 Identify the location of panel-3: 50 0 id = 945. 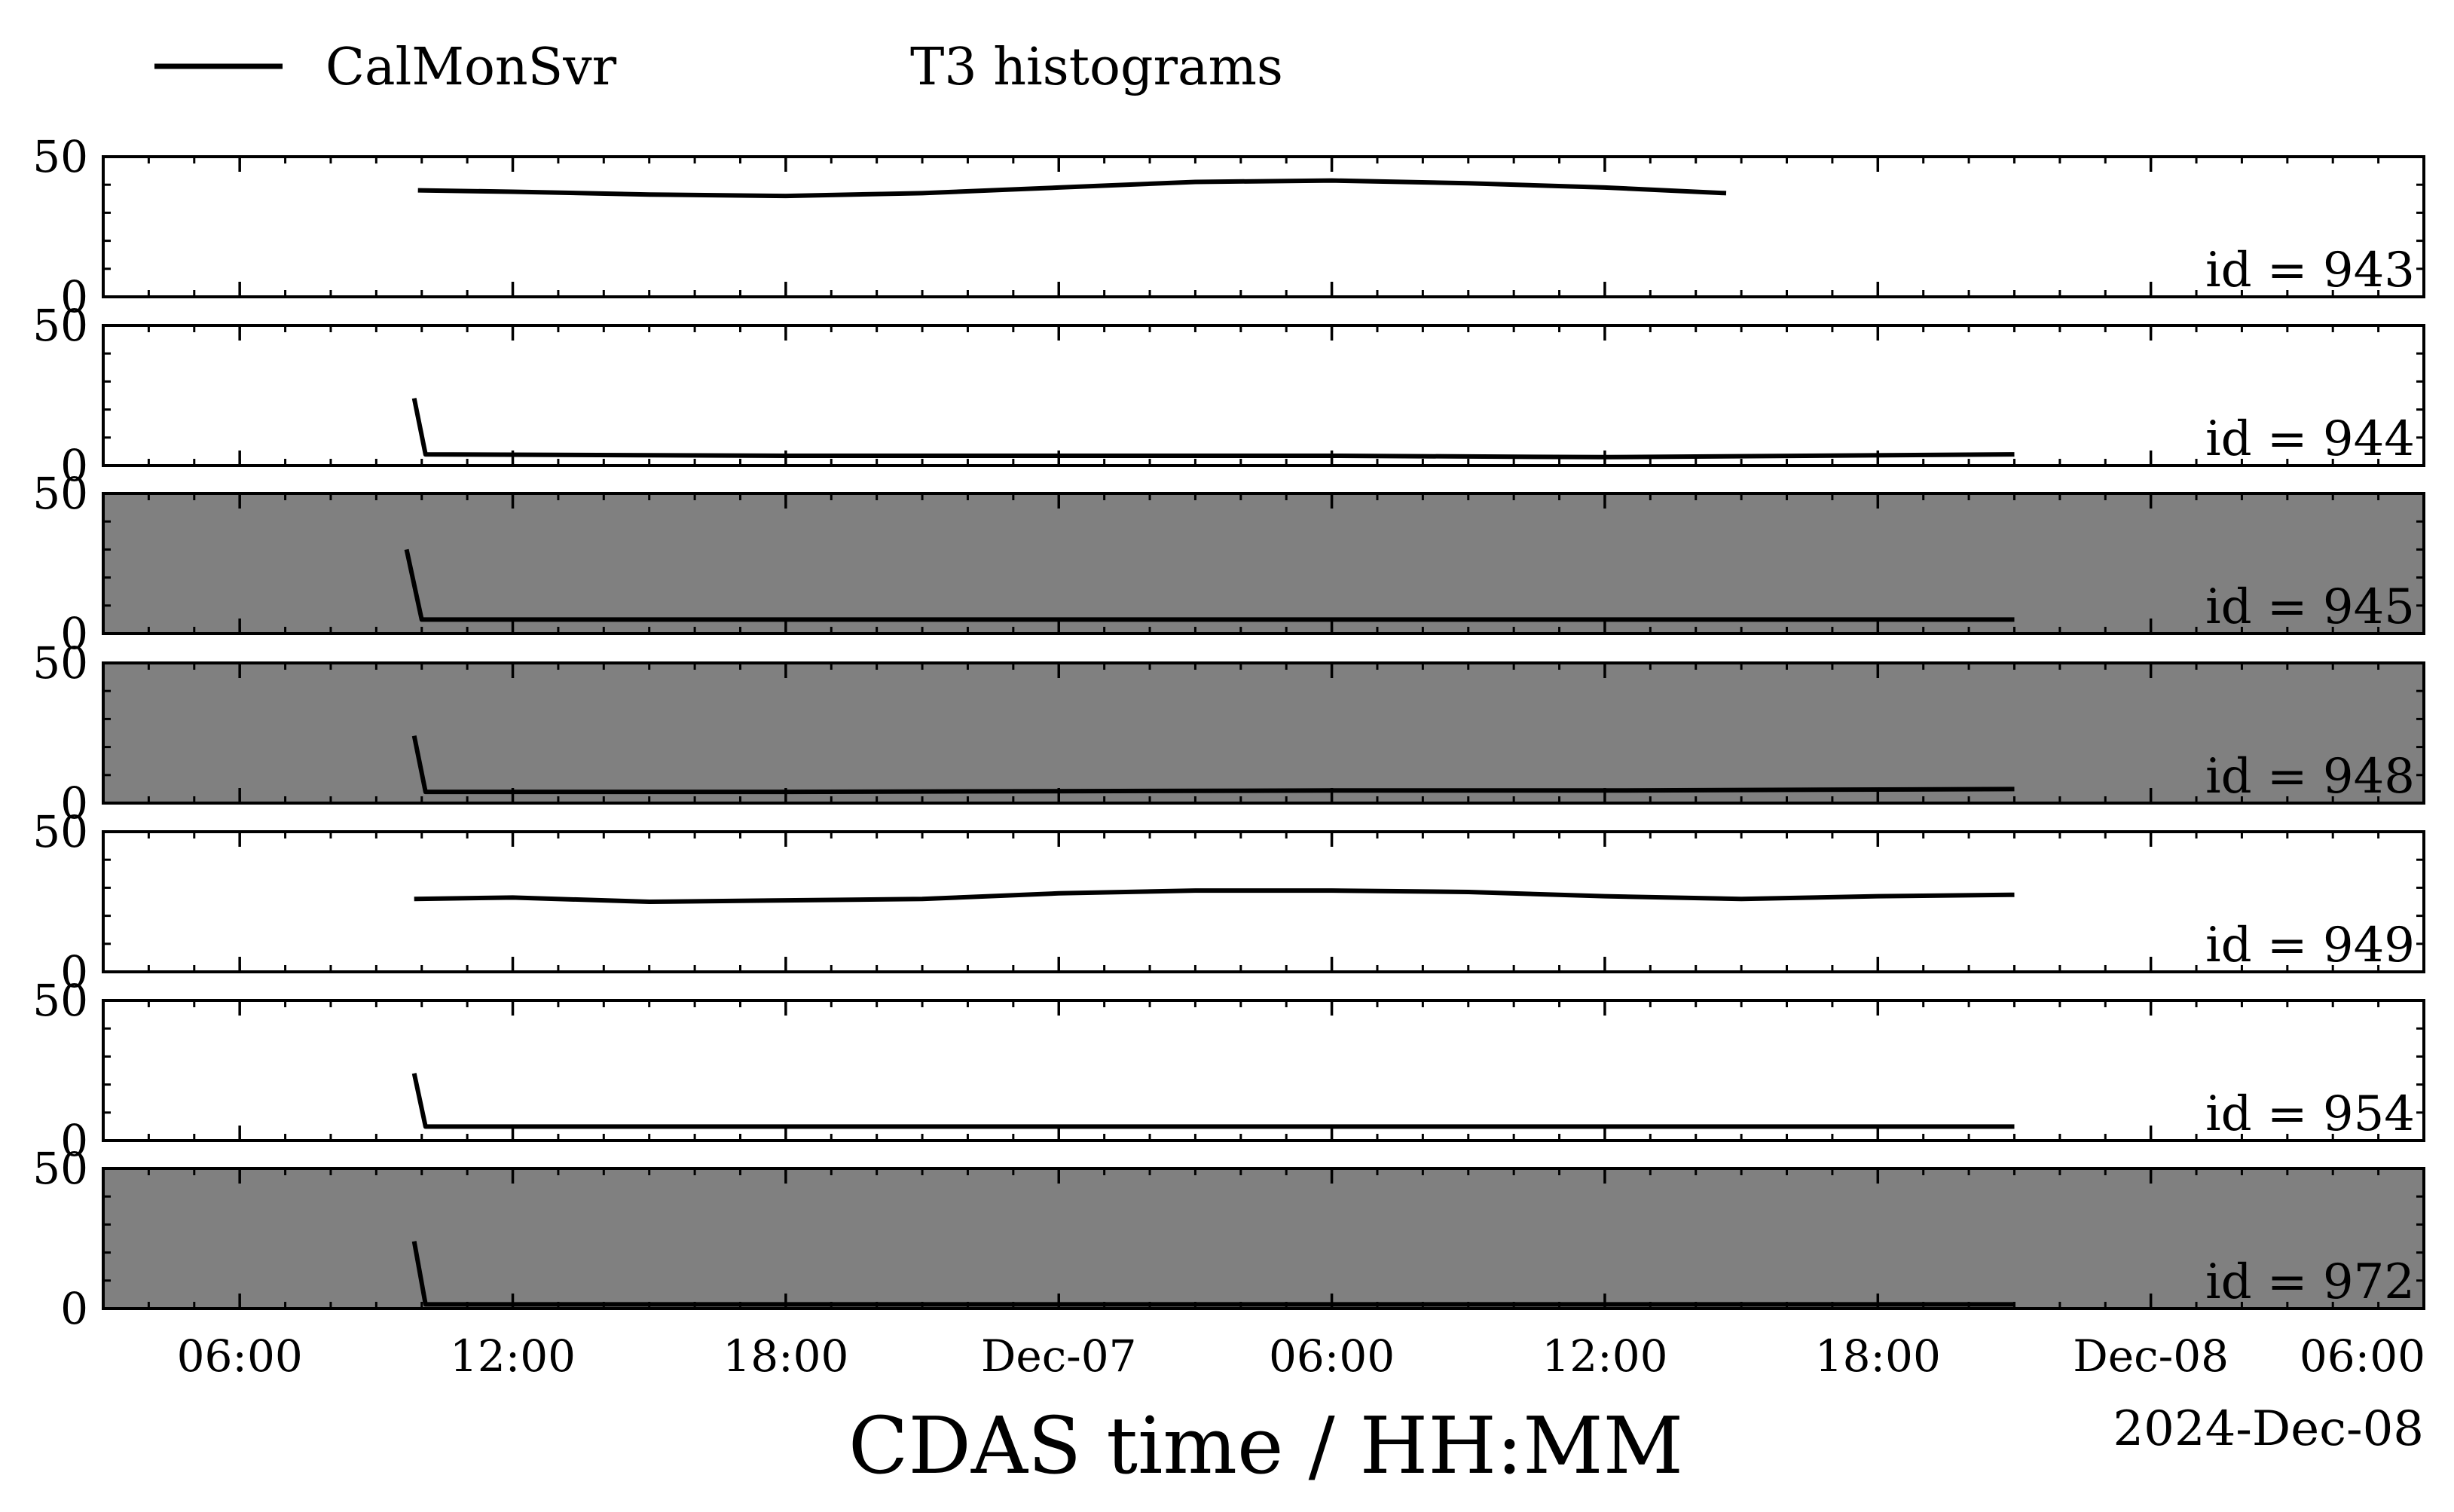
(1229, 563).